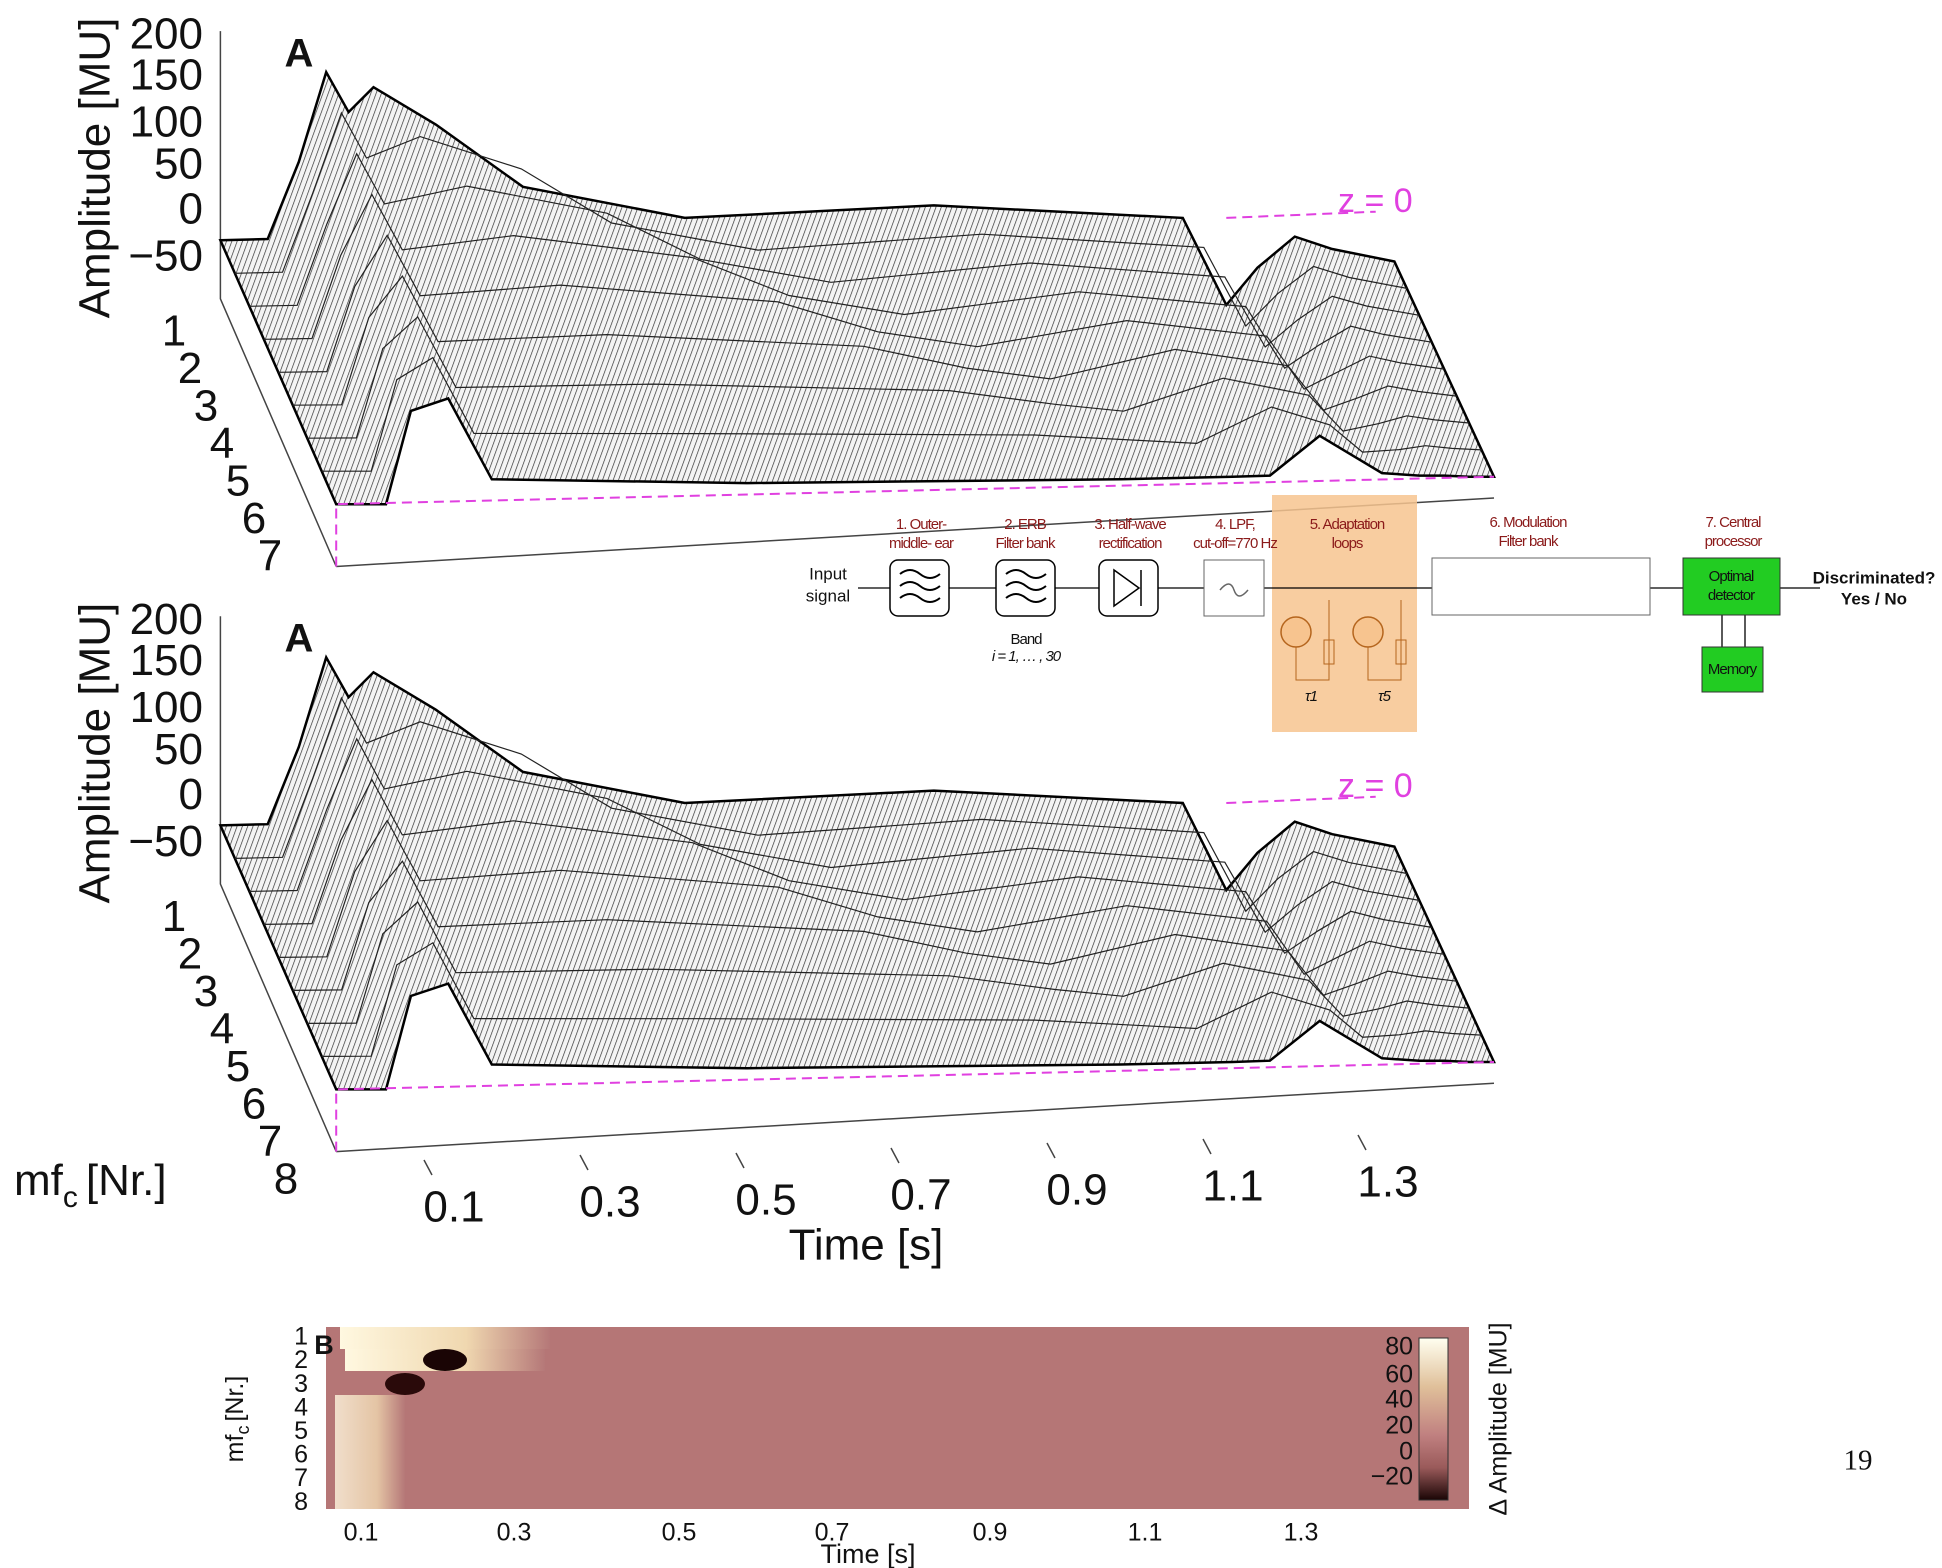  What do you see at coordinates (1392, 1477) in the screenshot?
I see `colorbar-tick-label: −20` at bounding box center [1392, 1477].